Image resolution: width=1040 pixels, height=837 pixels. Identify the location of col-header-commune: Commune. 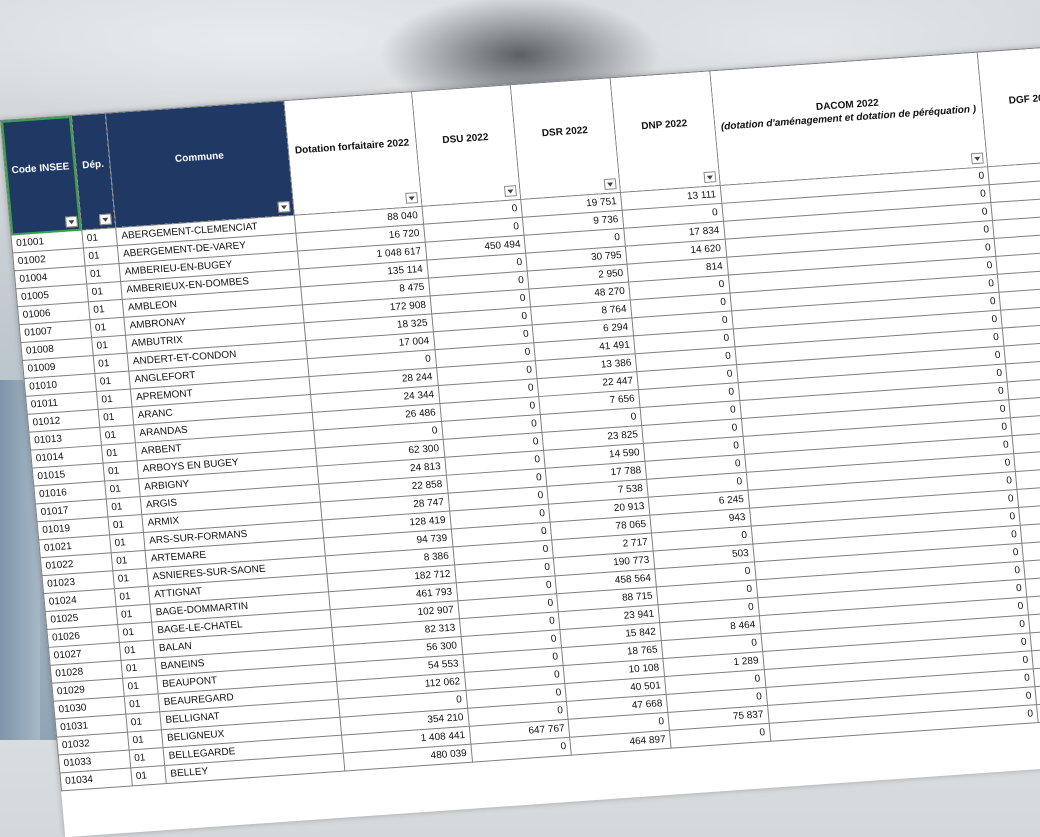
(200, 164).